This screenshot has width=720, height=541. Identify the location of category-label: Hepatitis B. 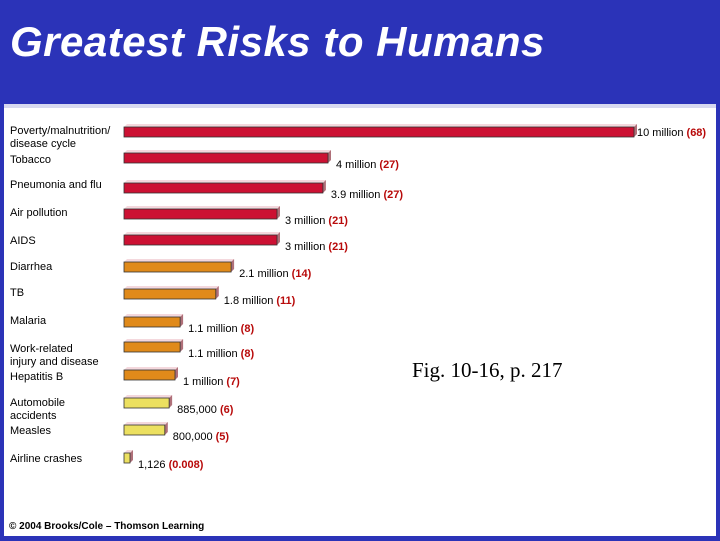
(36, 377).